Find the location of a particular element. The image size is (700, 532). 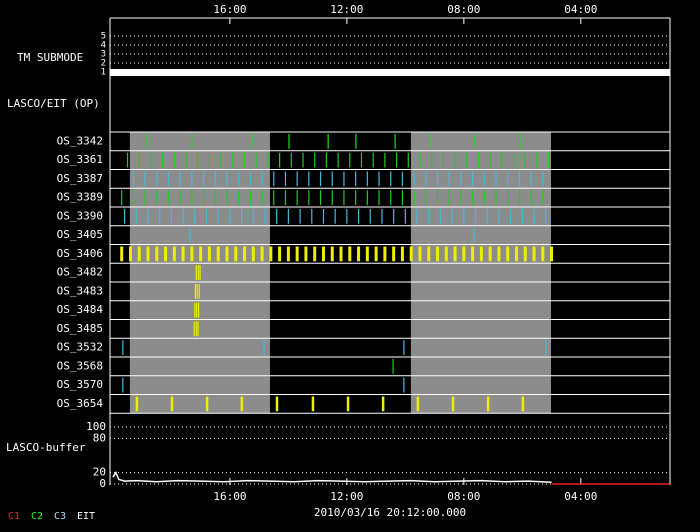

buffer-label: LASCO-buffer is located at coordinates (46, 447).